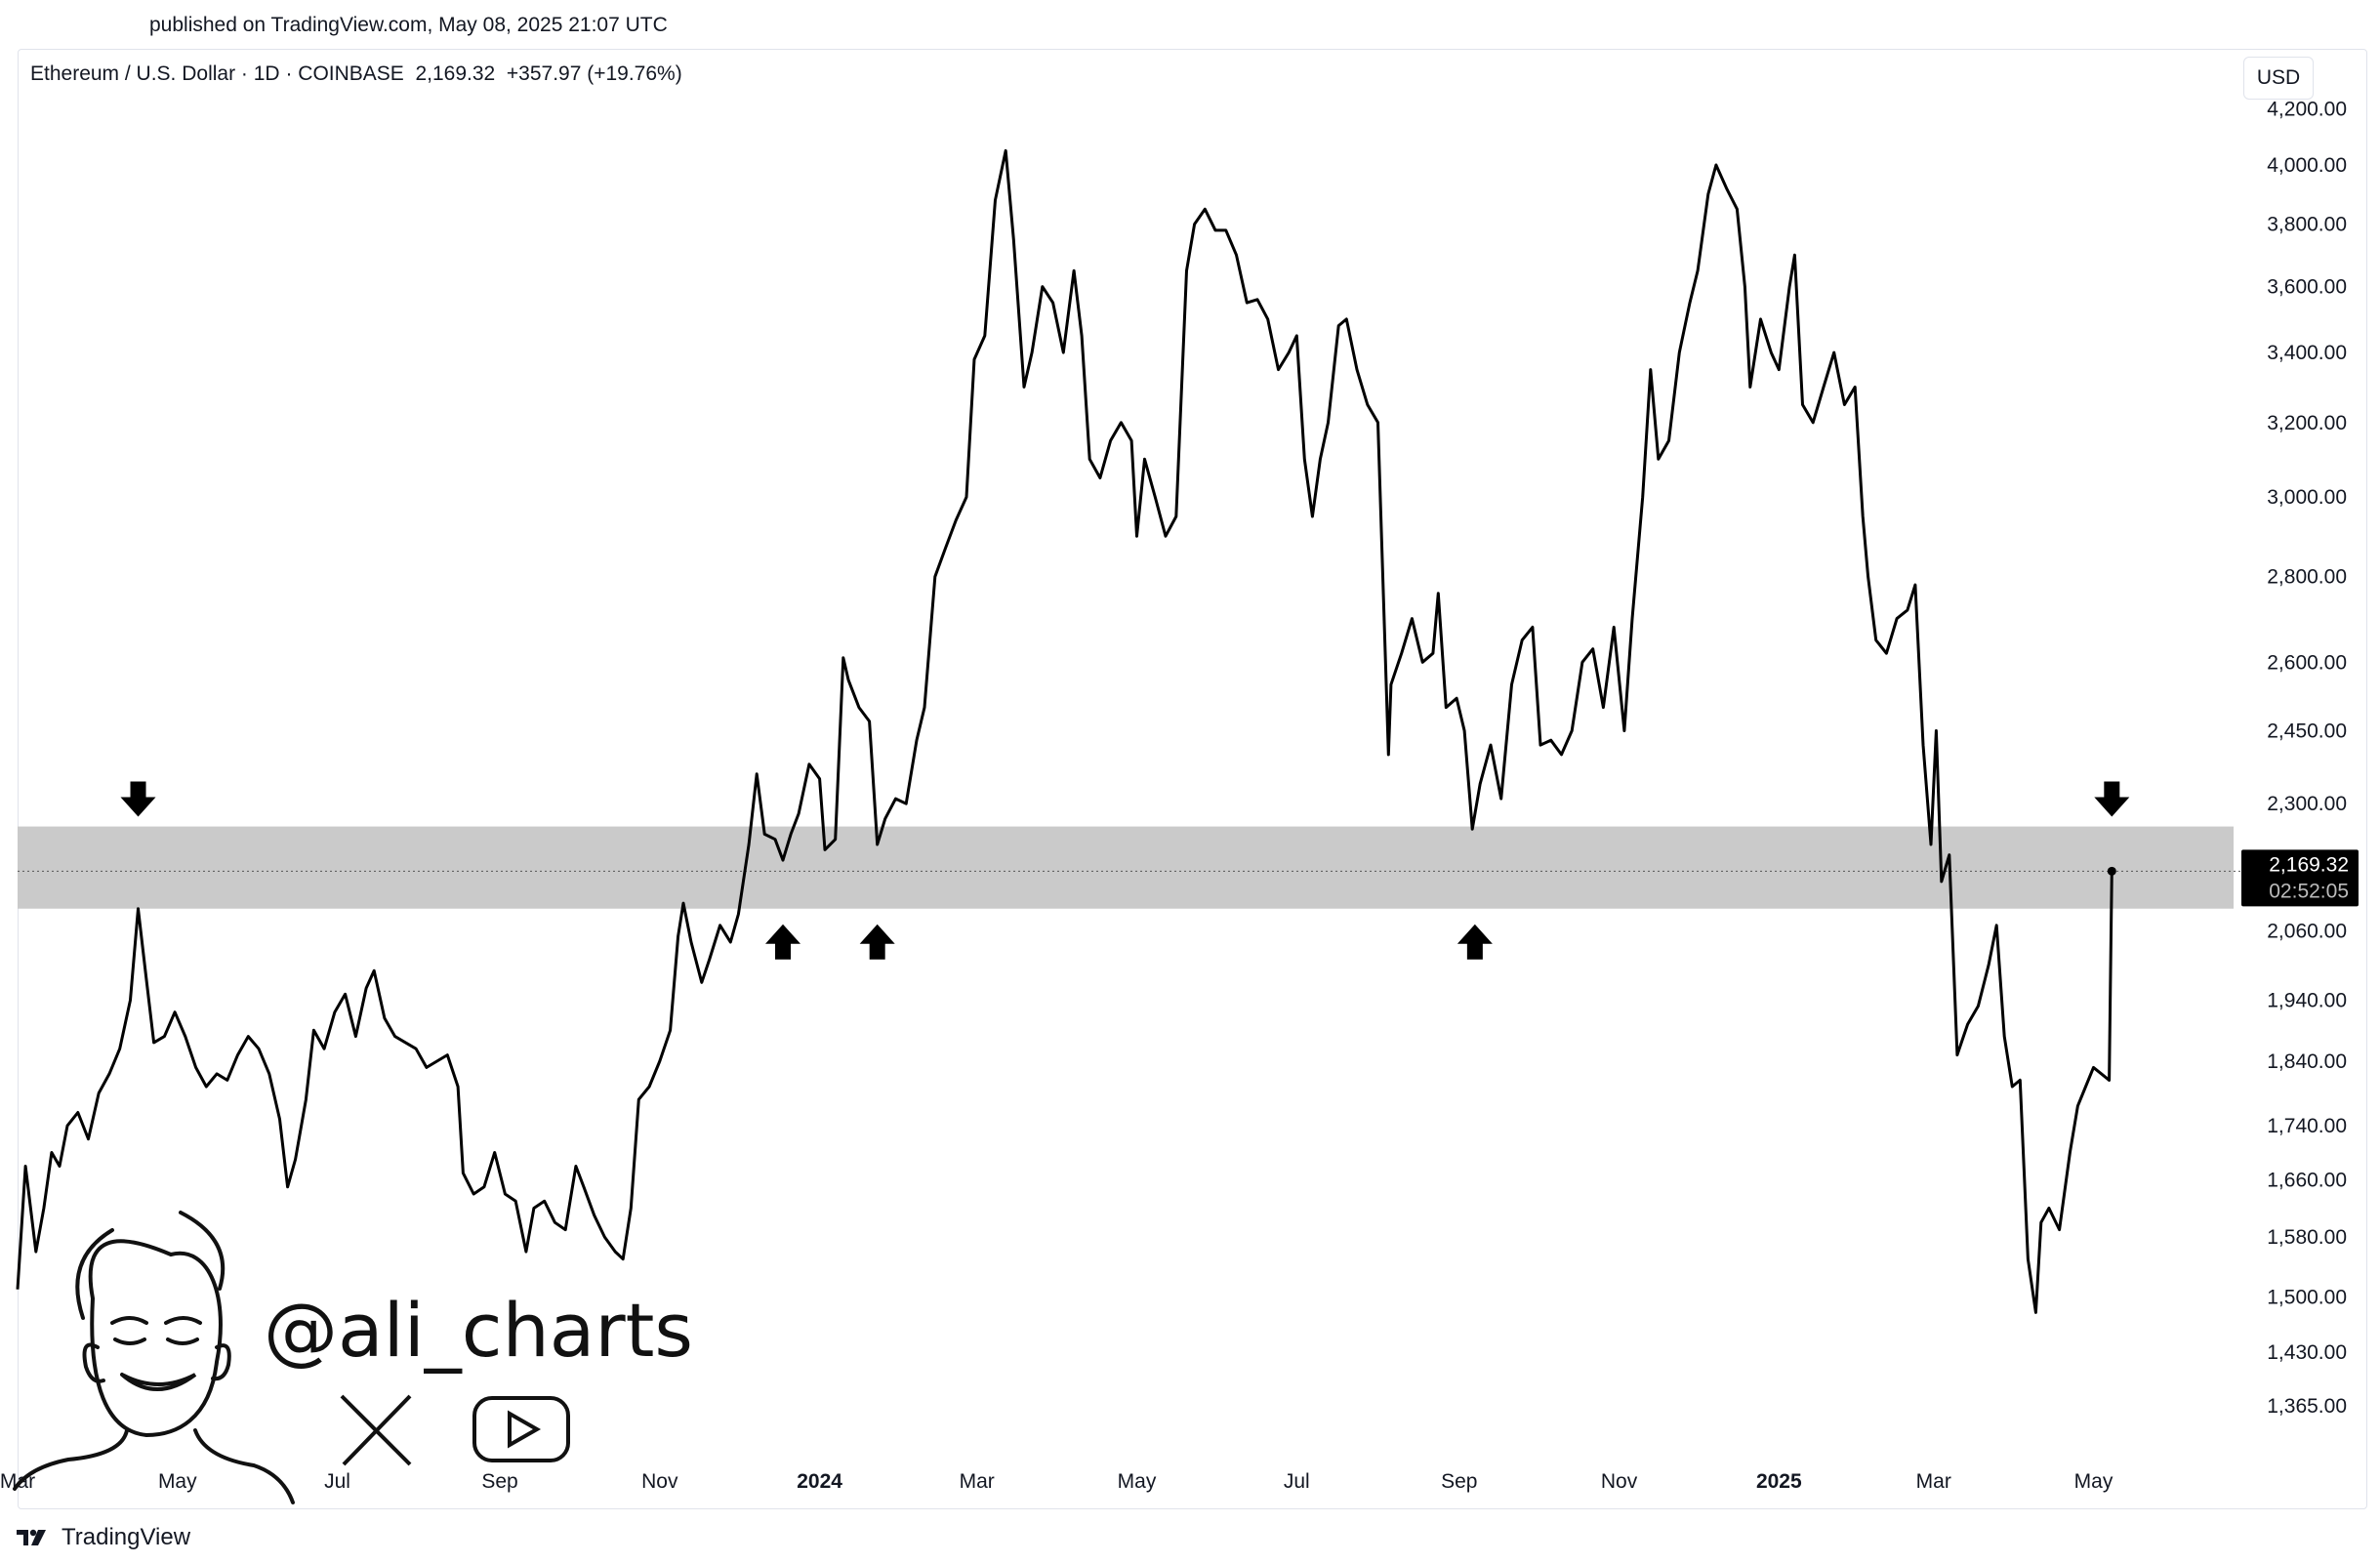  Describe the element at coordinates (2307, 1062) in the screenshot. I see `y-tick-label: 1,840.00` at that location.